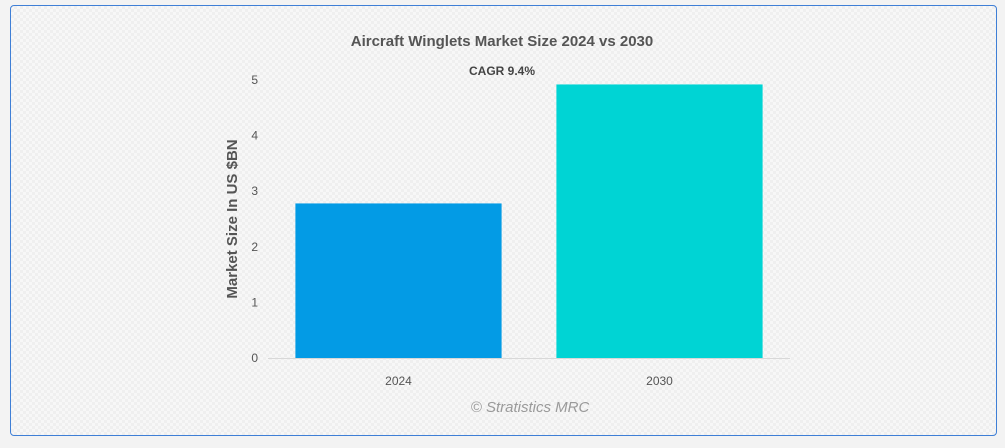  I want to click on x-tick-label: 2030, so click(659, 381).